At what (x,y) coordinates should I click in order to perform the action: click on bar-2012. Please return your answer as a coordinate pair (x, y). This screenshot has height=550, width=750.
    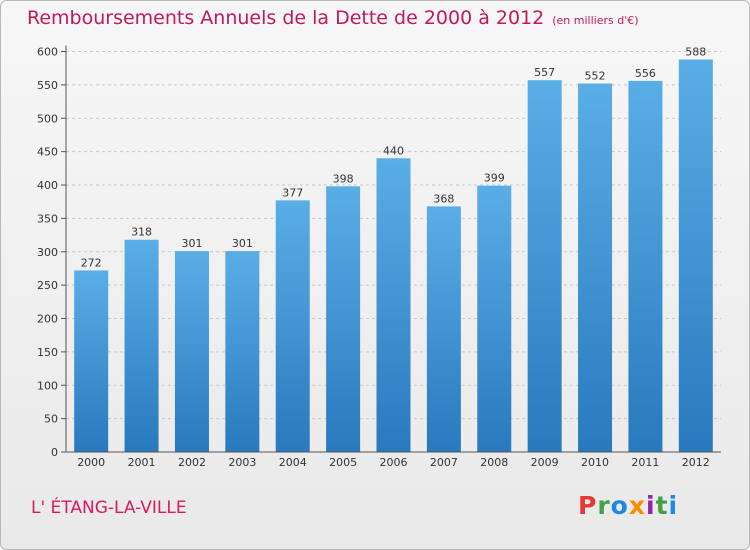
    Looking at the image, I should click on (695, 255).